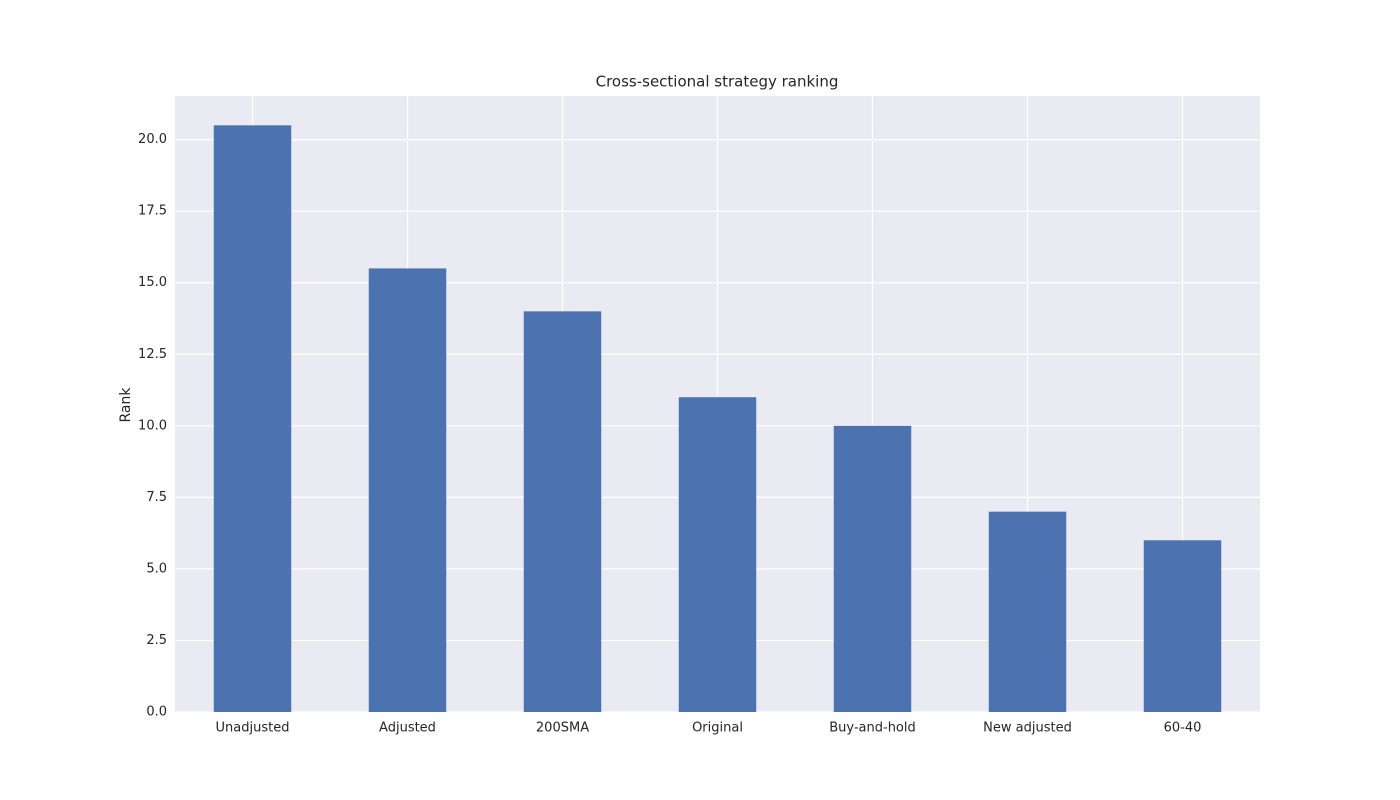  Describe the element at coordinates (156, 712) in the screenshot. I see `y-tick-label: 0.0` at that location.